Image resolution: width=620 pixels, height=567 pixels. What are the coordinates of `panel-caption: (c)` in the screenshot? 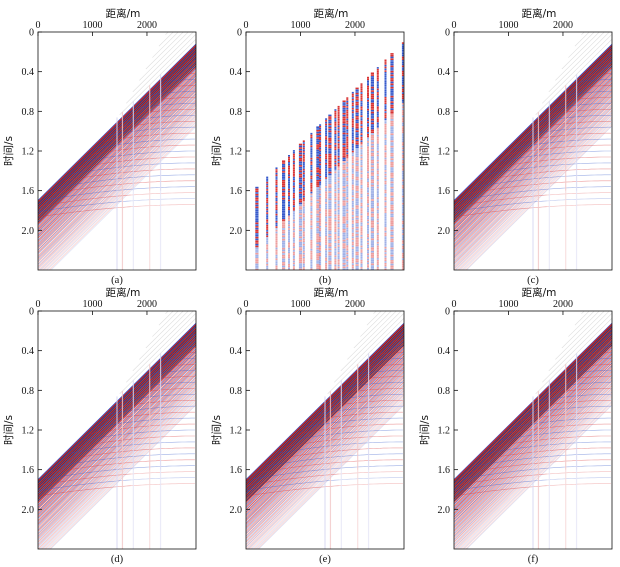 It's located at (533, 280).